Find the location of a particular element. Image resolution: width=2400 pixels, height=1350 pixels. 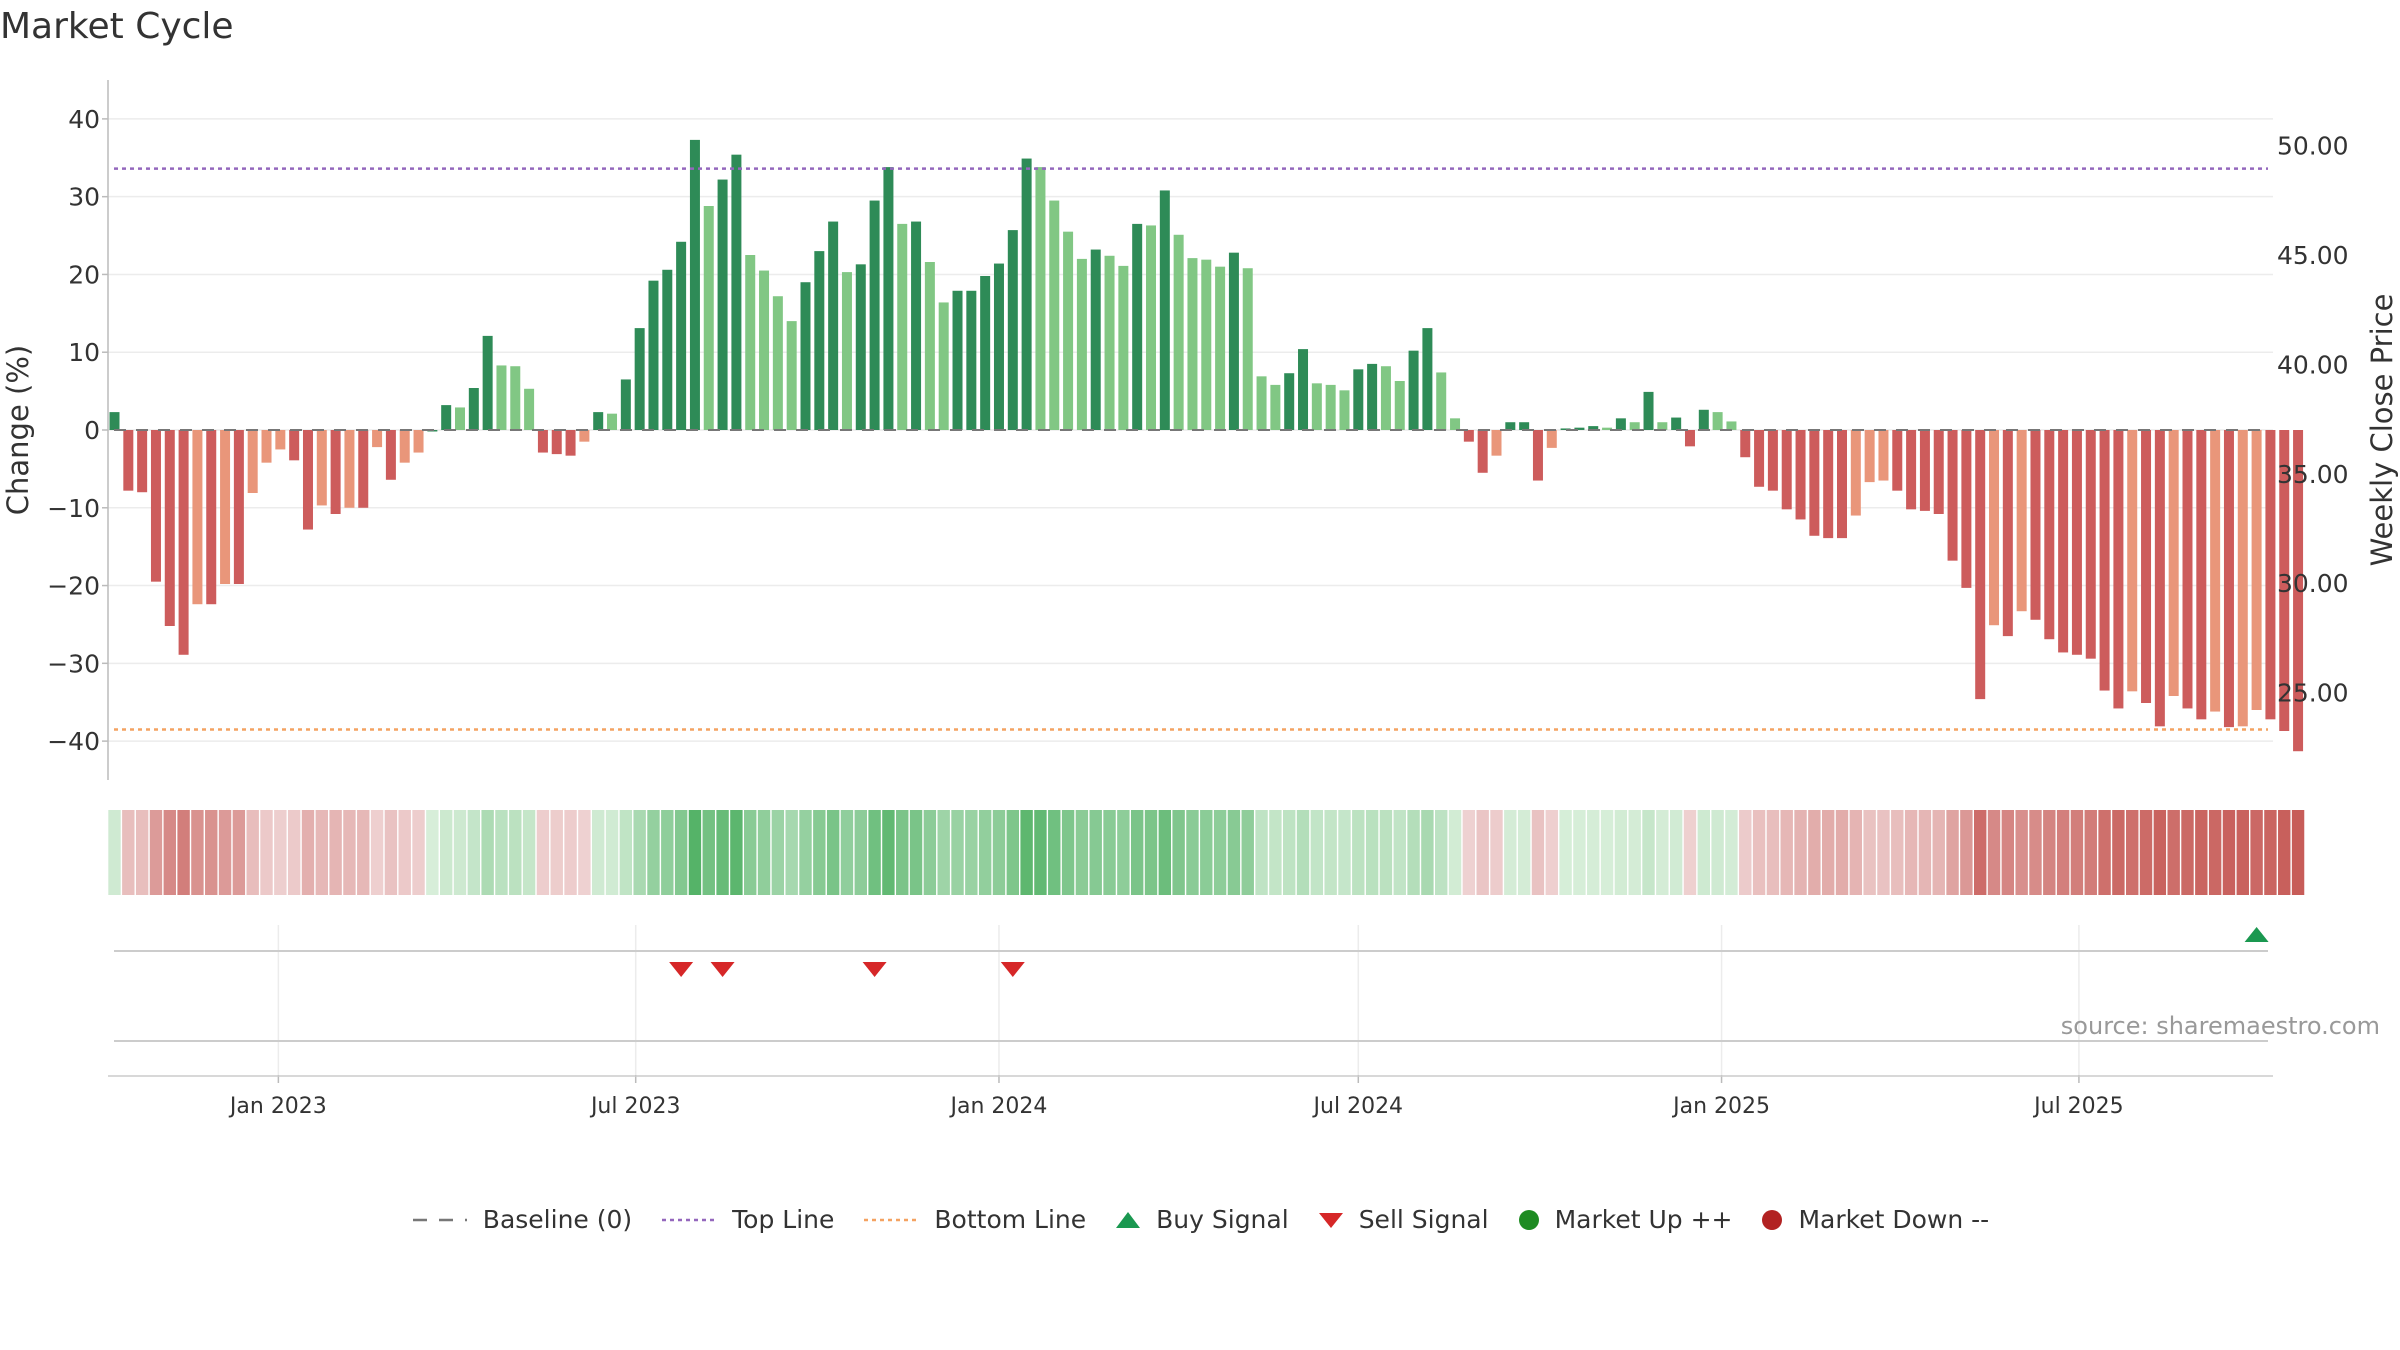

y2-tick-label: 45.00 is located at coordinates (2313, 255).